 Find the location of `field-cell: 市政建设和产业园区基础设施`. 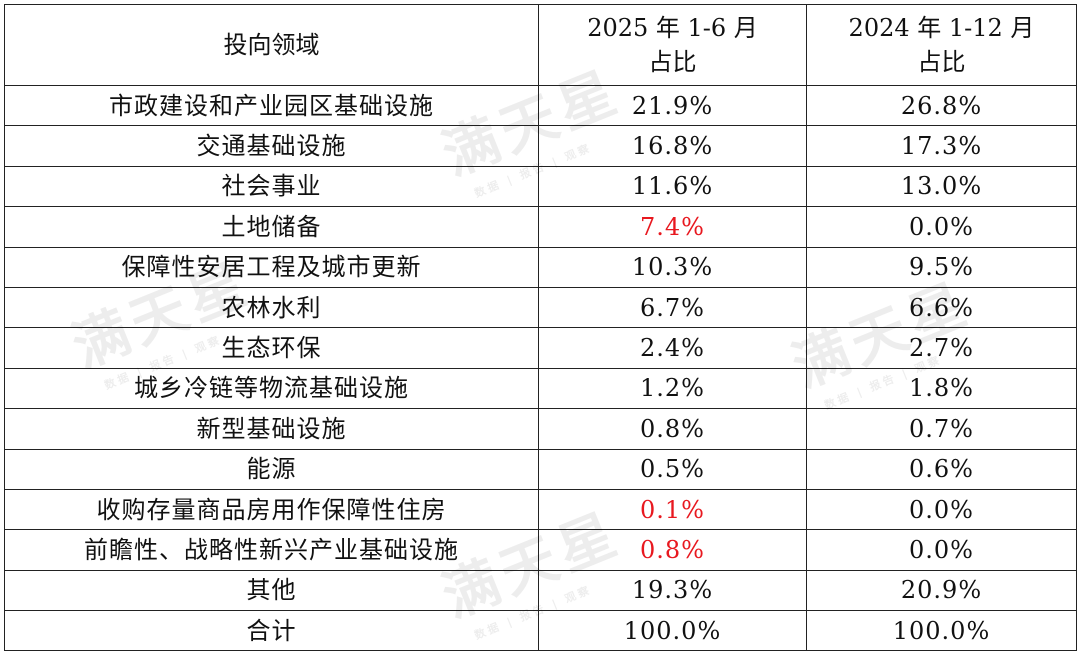

field-cell: 市政建设和产业园区基础设施 is located at coordinates (271, 105).